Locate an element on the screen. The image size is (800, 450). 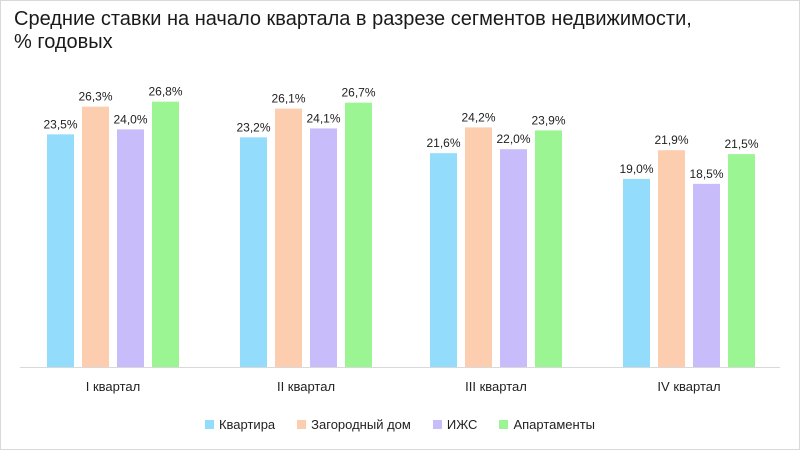
data-label: 24,0% is located at coordinates (130, 119).